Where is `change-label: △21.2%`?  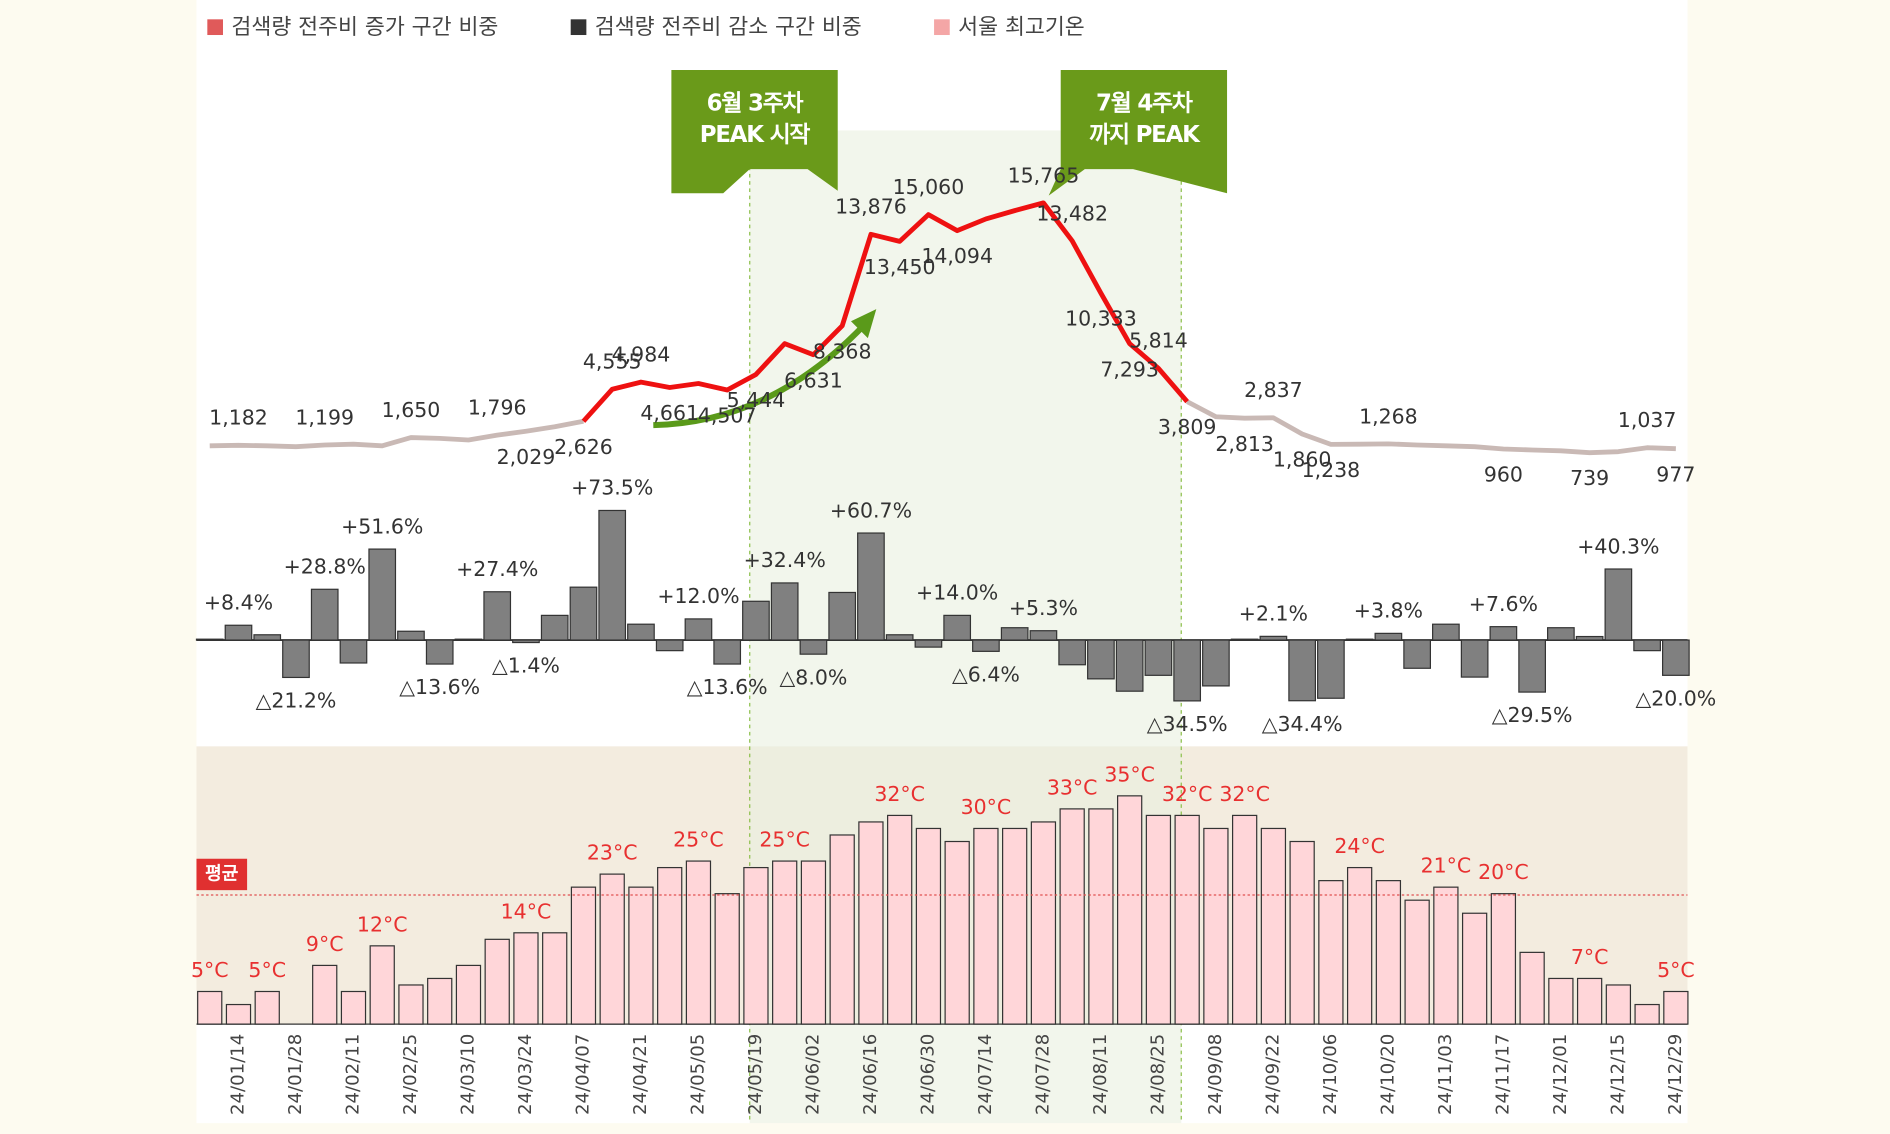
change-label: △21.2% is located at coordinates (296, 701).